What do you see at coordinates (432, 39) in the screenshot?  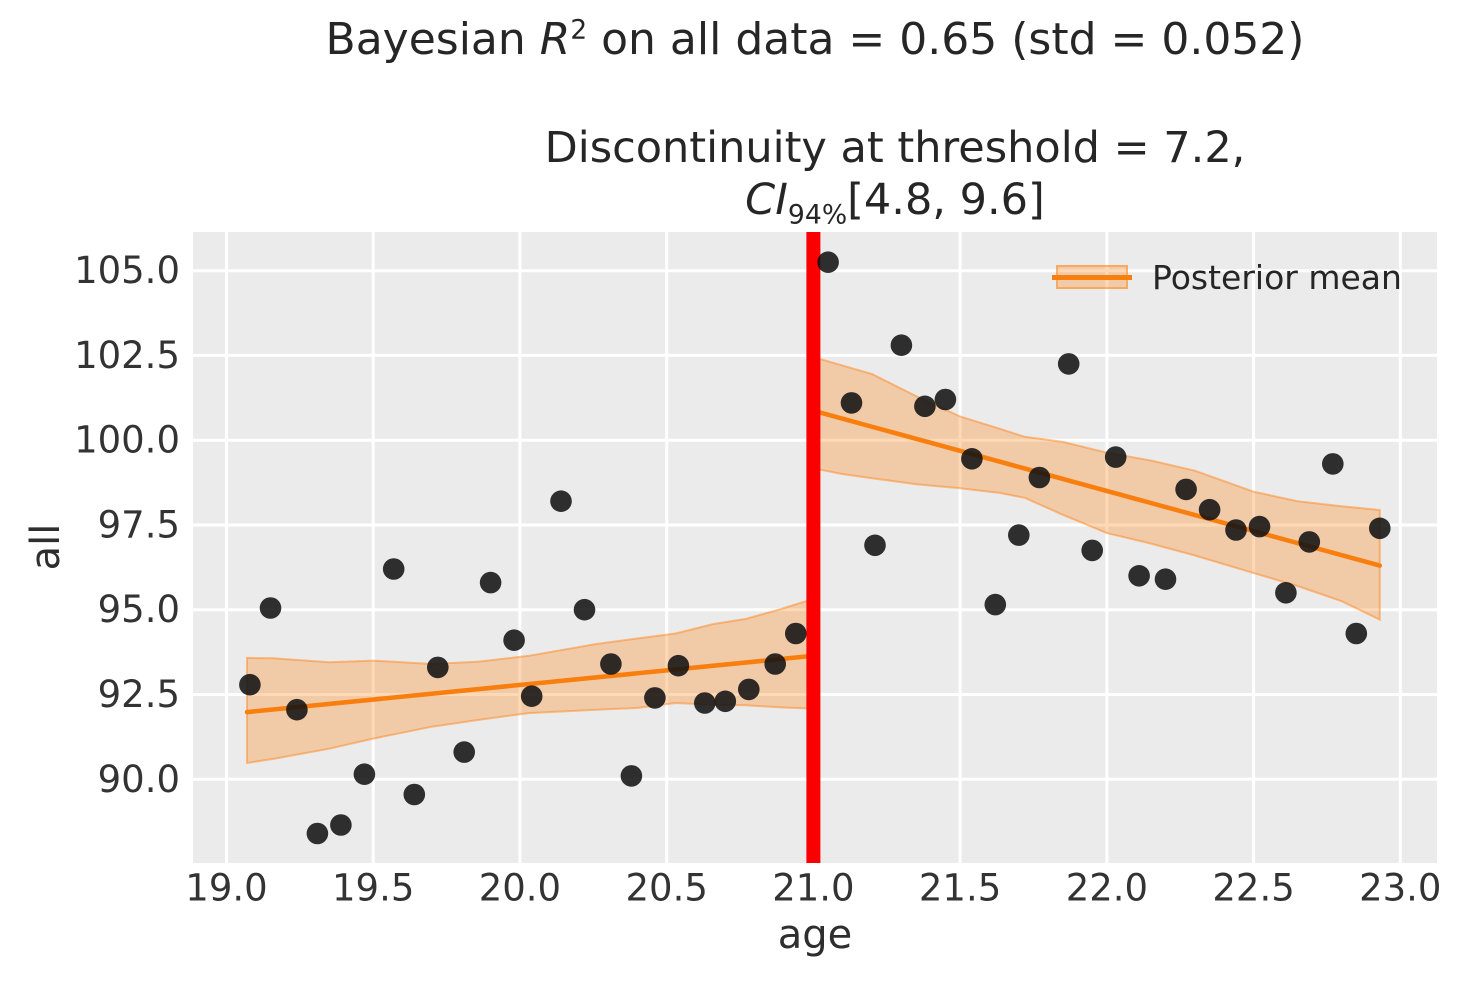 I see `title-text-before: Bayesian` at bounding box center [432, 39].